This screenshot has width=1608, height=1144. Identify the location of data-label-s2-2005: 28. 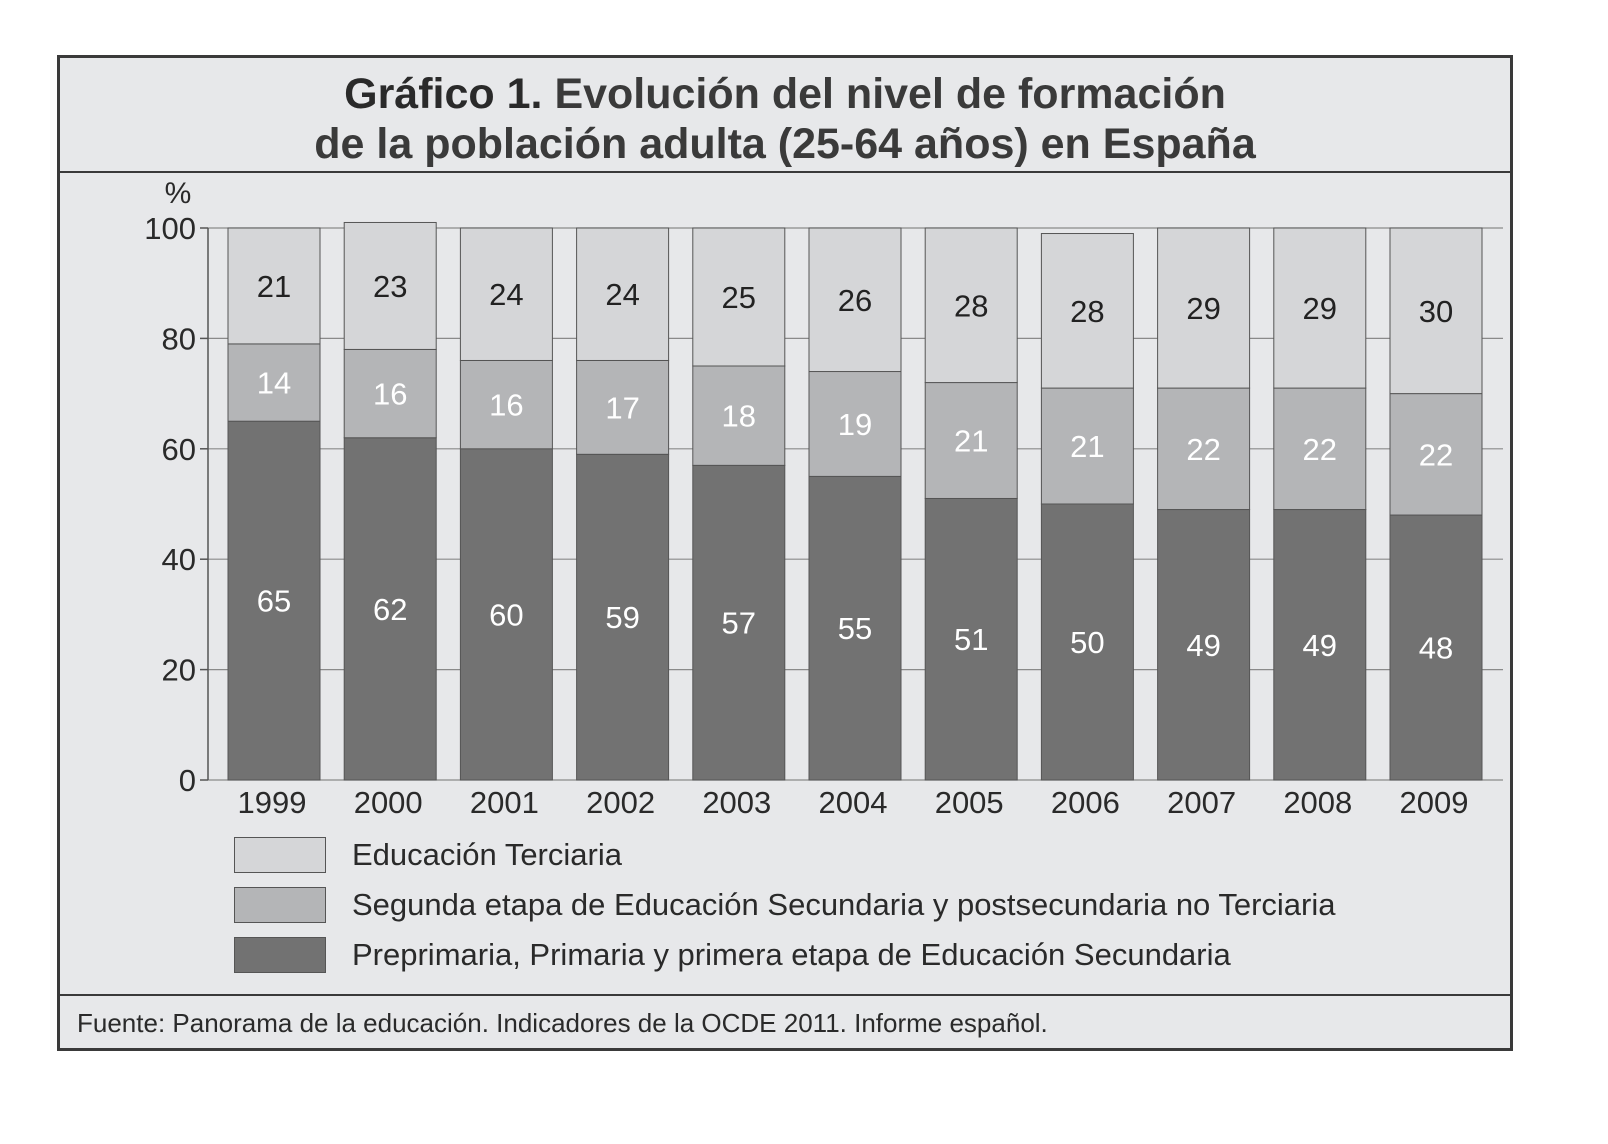
(971, 305).